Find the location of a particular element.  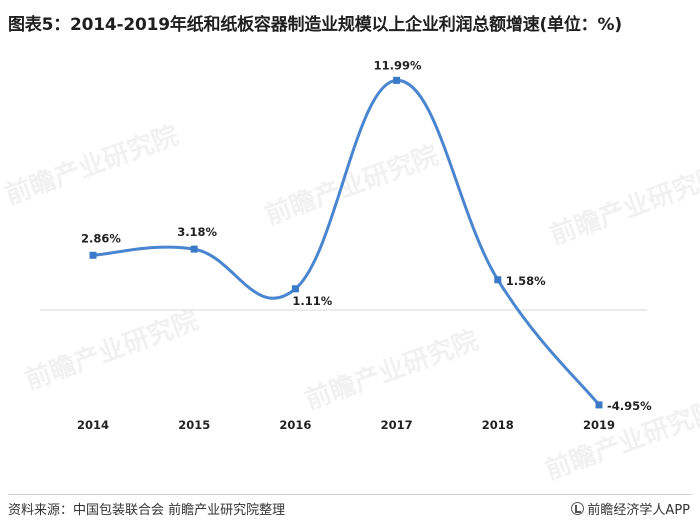

data-label: 1.58% is located at coordinates (526, 281).